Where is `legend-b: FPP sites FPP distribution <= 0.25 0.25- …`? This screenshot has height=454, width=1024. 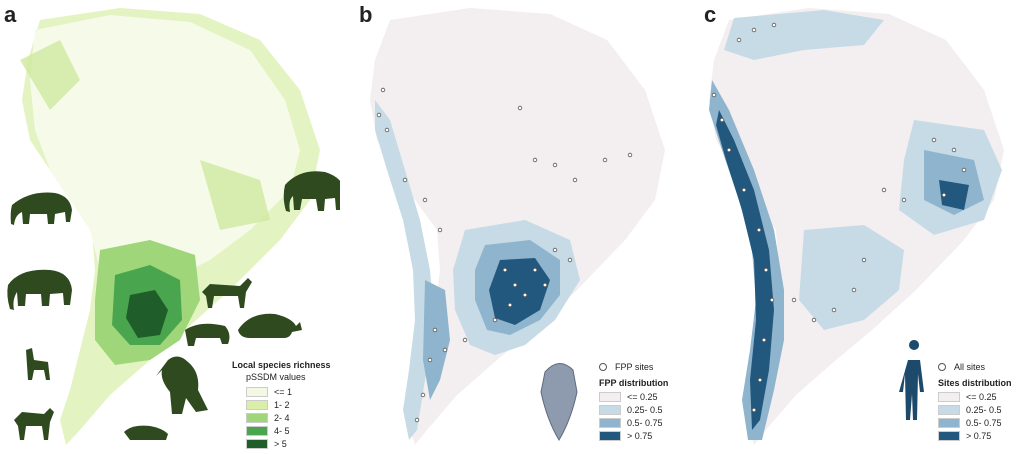
legend-b: FPP sites FPP distribution <= 0.25 0.25- … is located at coordinates (633, 402).